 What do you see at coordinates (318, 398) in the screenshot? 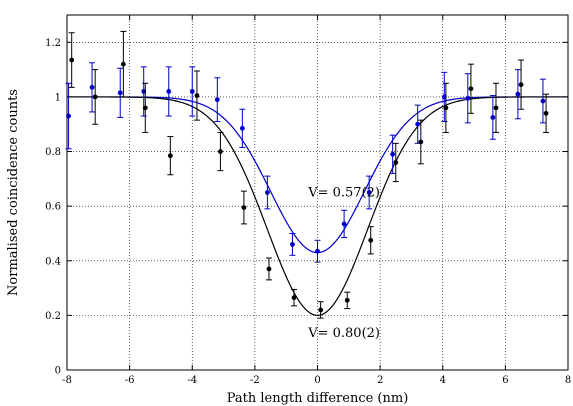
I see `x-axis-label: Path length difference (nm)` at bounding box center [318, 398].